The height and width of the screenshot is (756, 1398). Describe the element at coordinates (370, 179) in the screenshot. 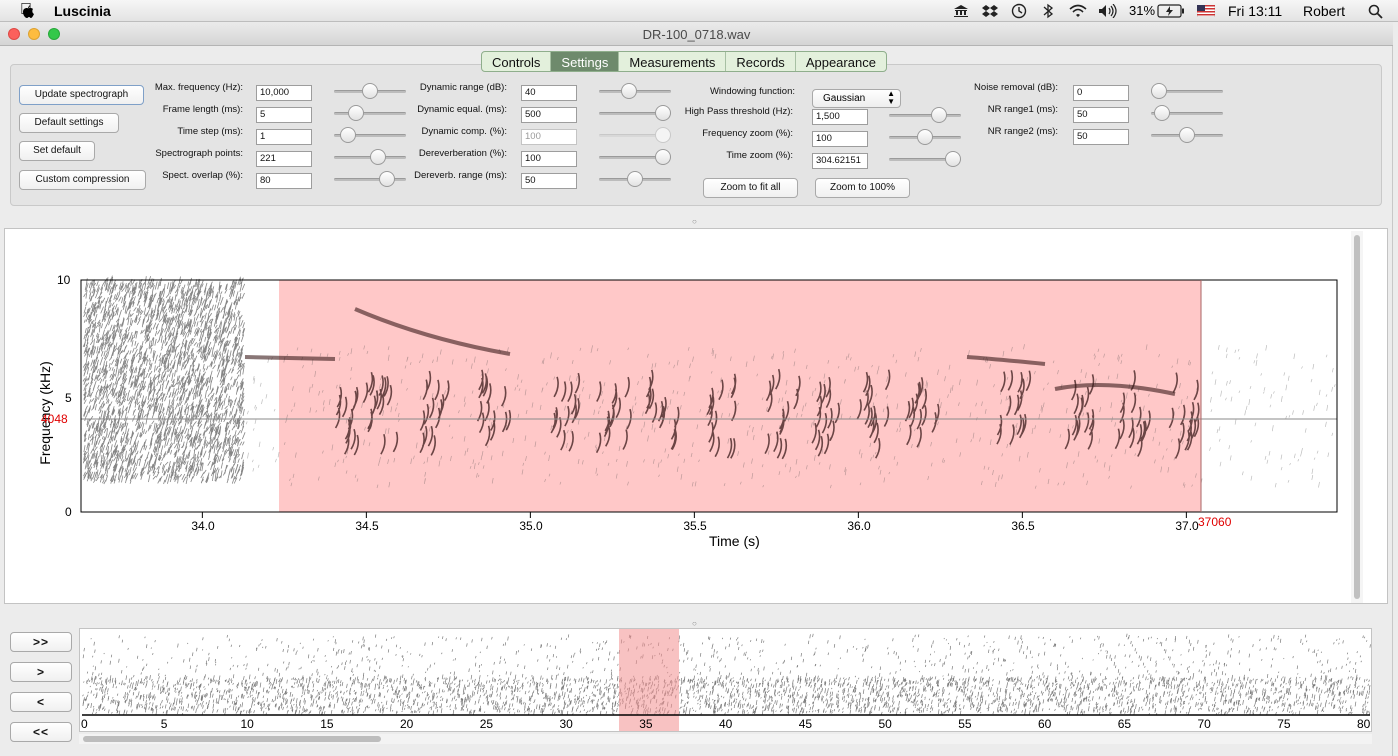

I see `col1-4-slider` at that location.